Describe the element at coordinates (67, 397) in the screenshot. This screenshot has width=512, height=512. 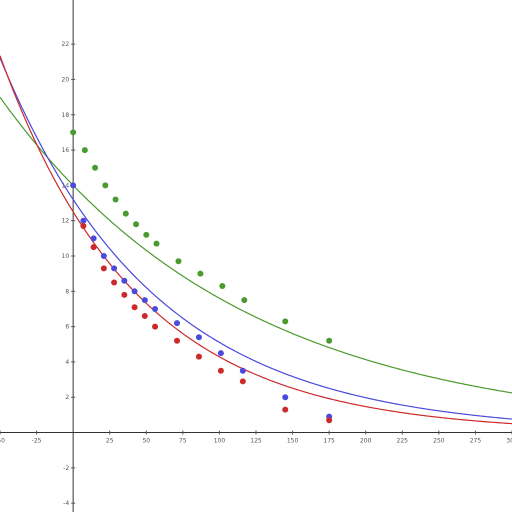
I see `y-tick-label: 2` at that location.